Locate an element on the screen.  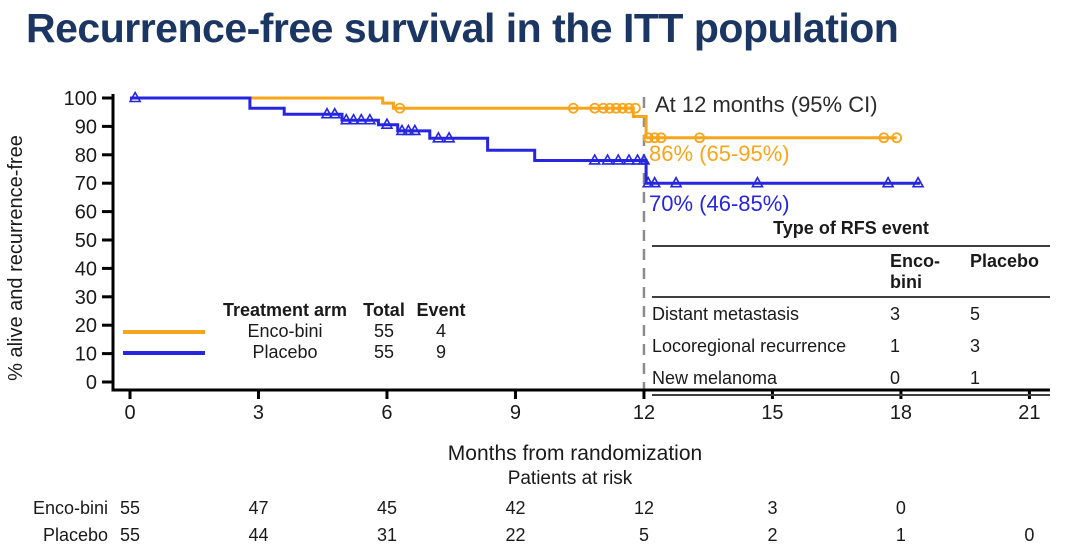
legend-header-event: Event is located at coordinates (441, 310).